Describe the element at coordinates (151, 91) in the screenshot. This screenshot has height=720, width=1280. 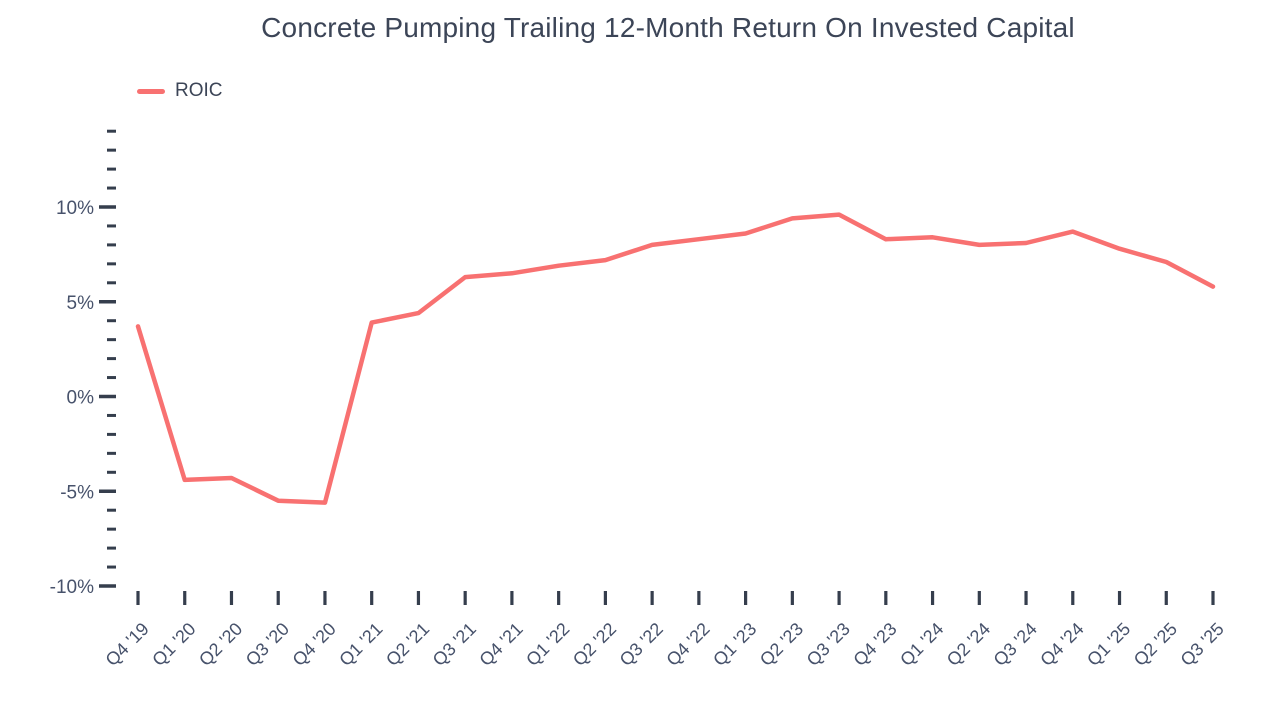
I see `legend-line-swatch` at that location.